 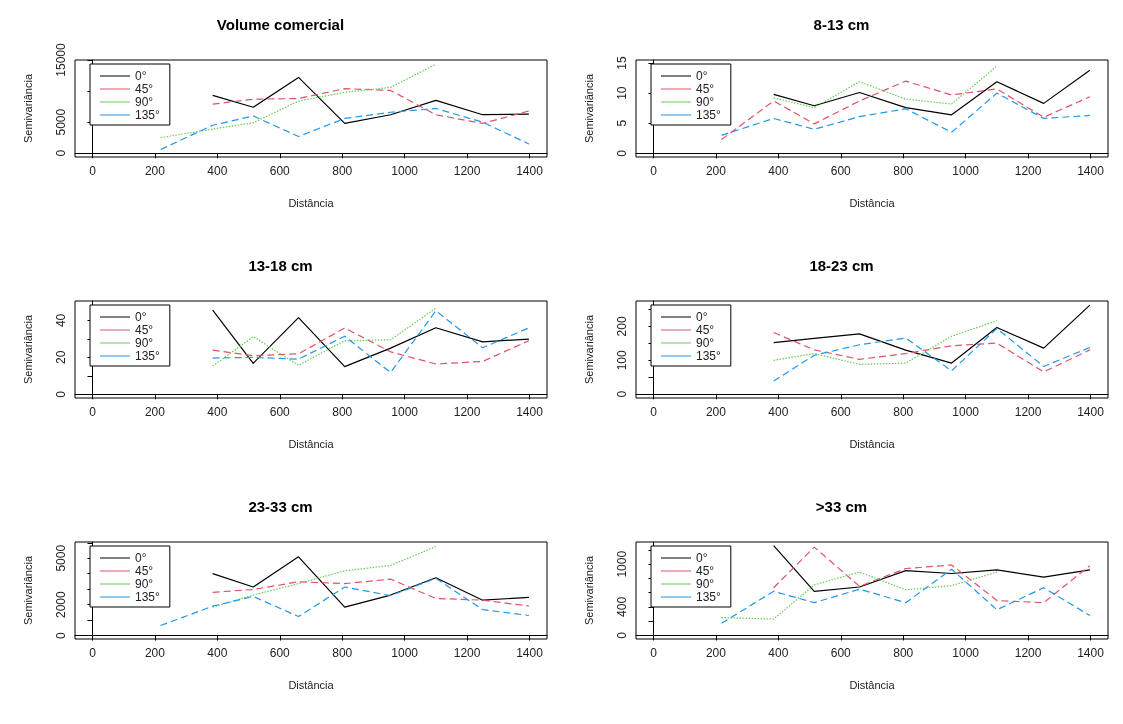 What do you see at coordinates (622, 93) in the screenshot?
I see `y-tick-label: 10` at bounding box center [622, 93].